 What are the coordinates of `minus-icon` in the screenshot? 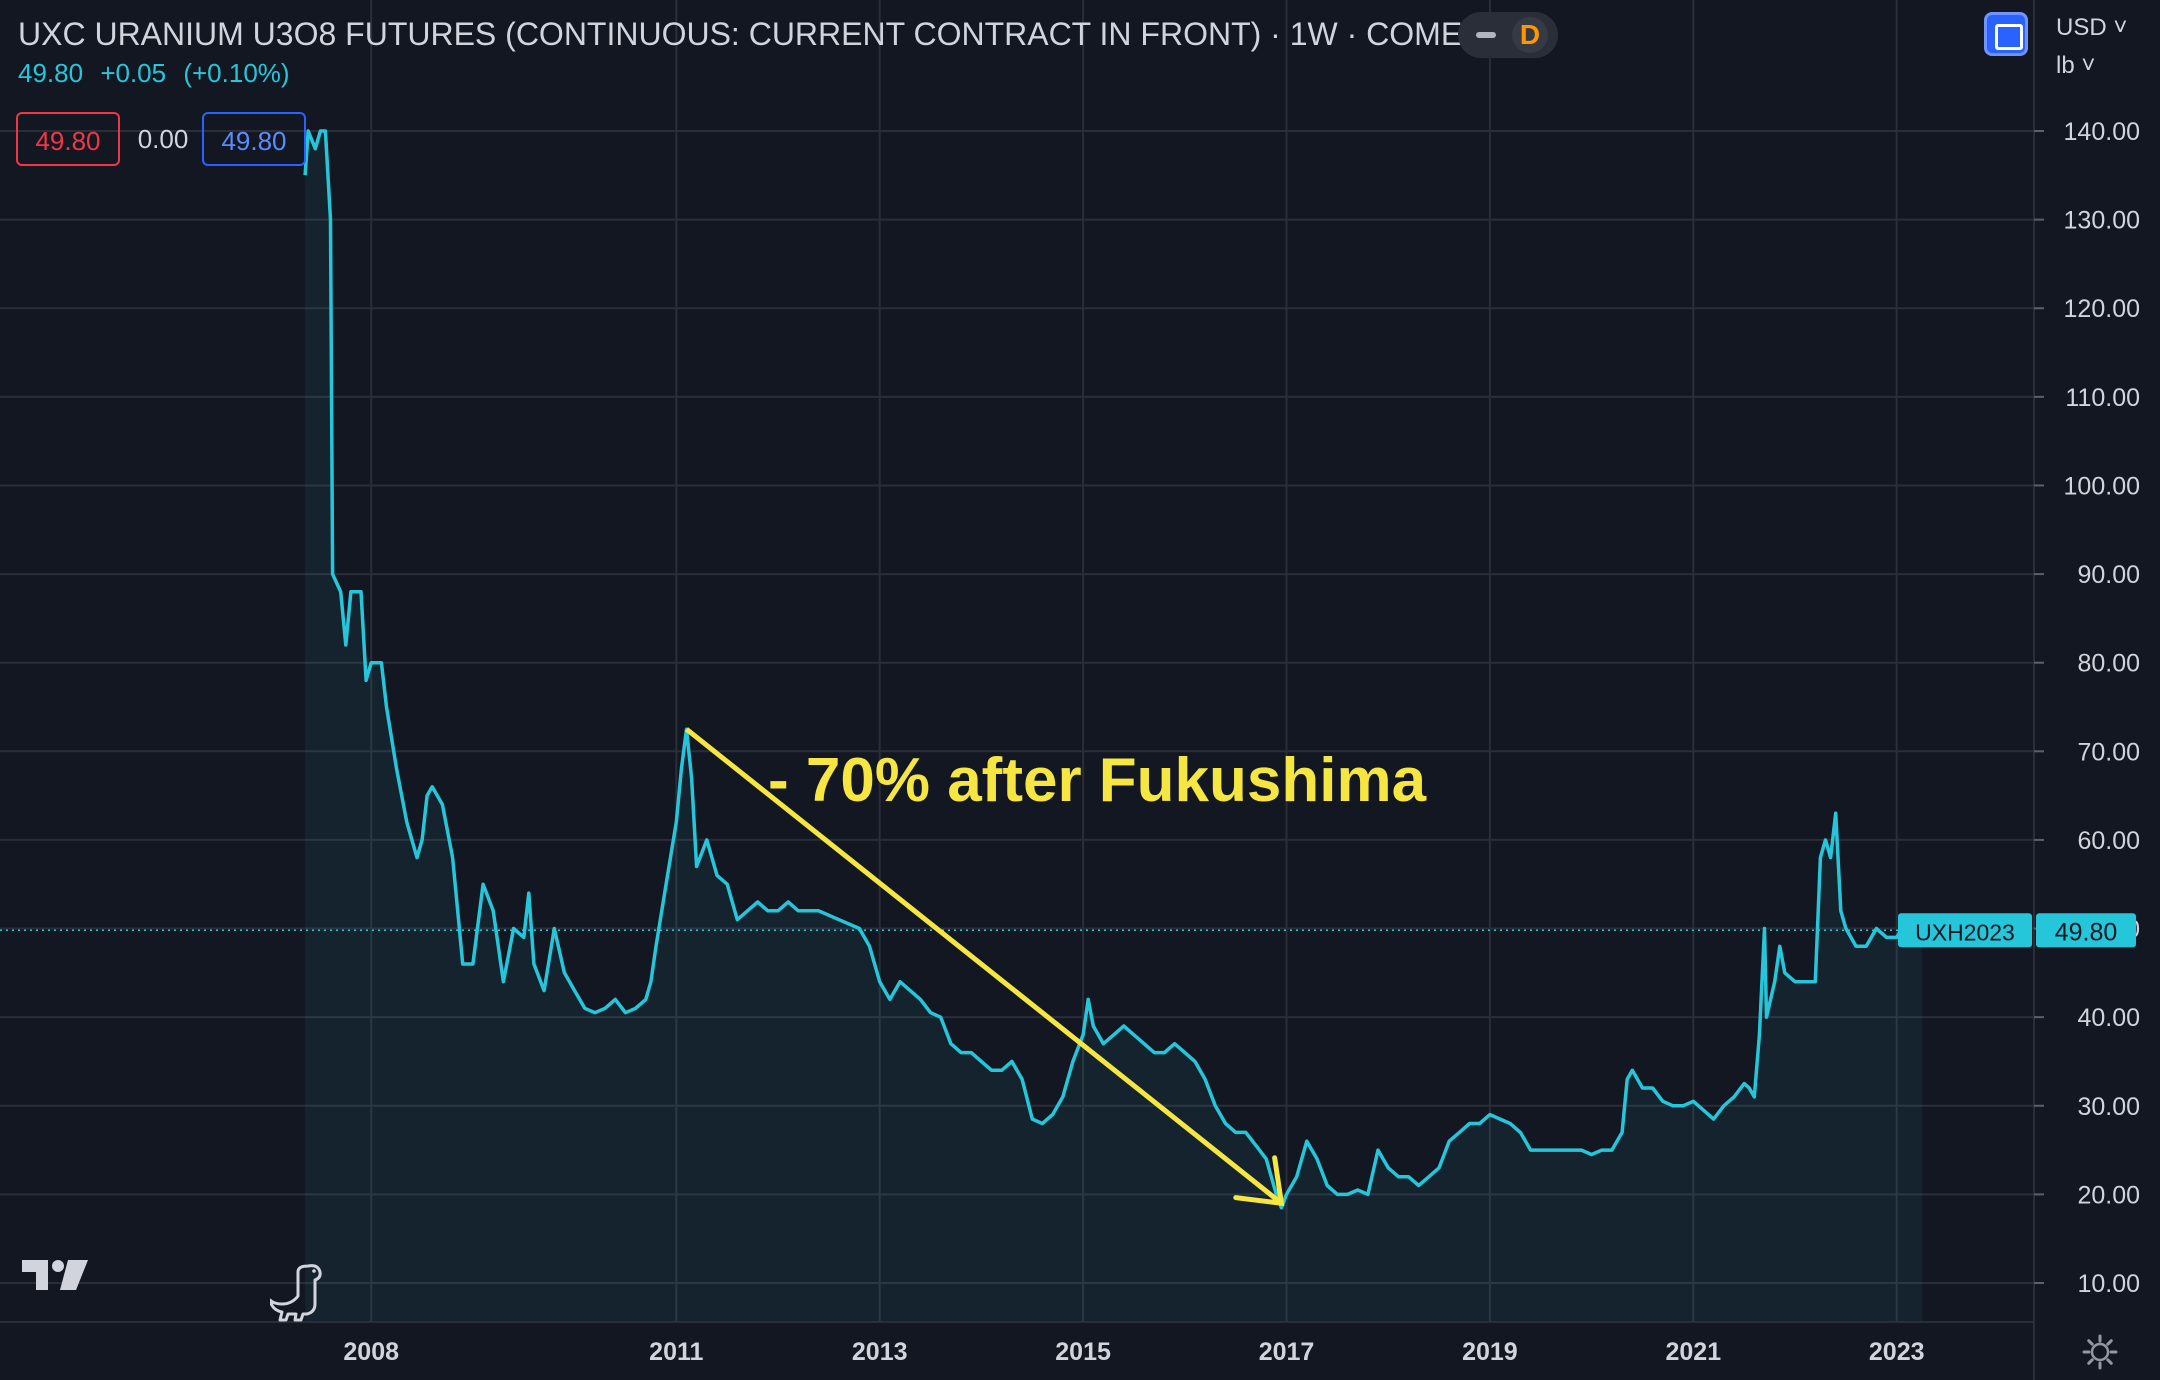 It's located at (1486, 35).